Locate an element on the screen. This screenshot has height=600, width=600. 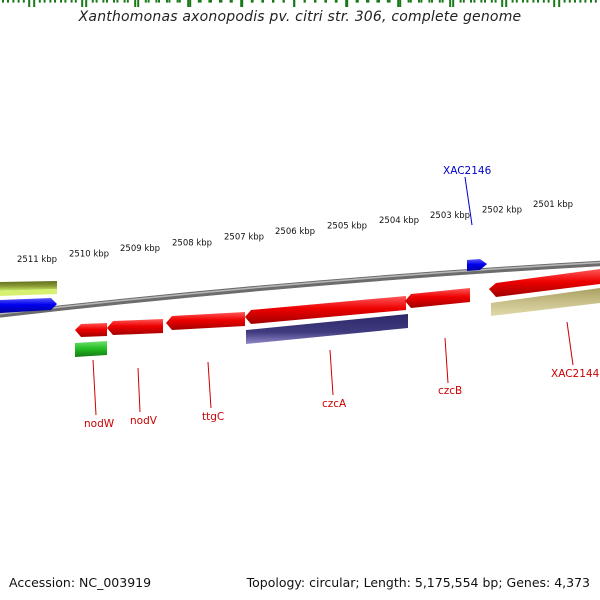
reverse-strand-genes is located at coordinates (337, 322).